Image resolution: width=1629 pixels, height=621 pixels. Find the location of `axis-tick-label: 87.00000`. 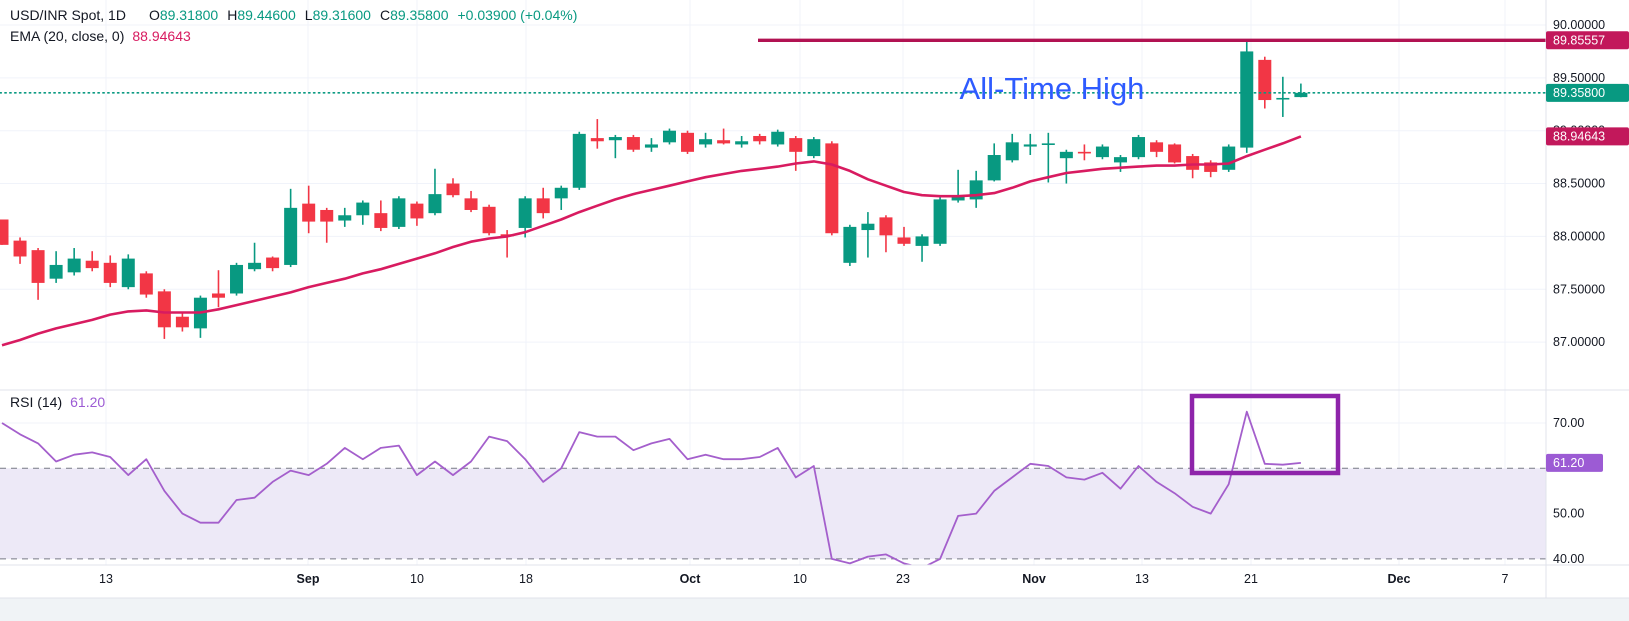

axis-tick-label: 87.00000 is located at coordinates (1579, 342).